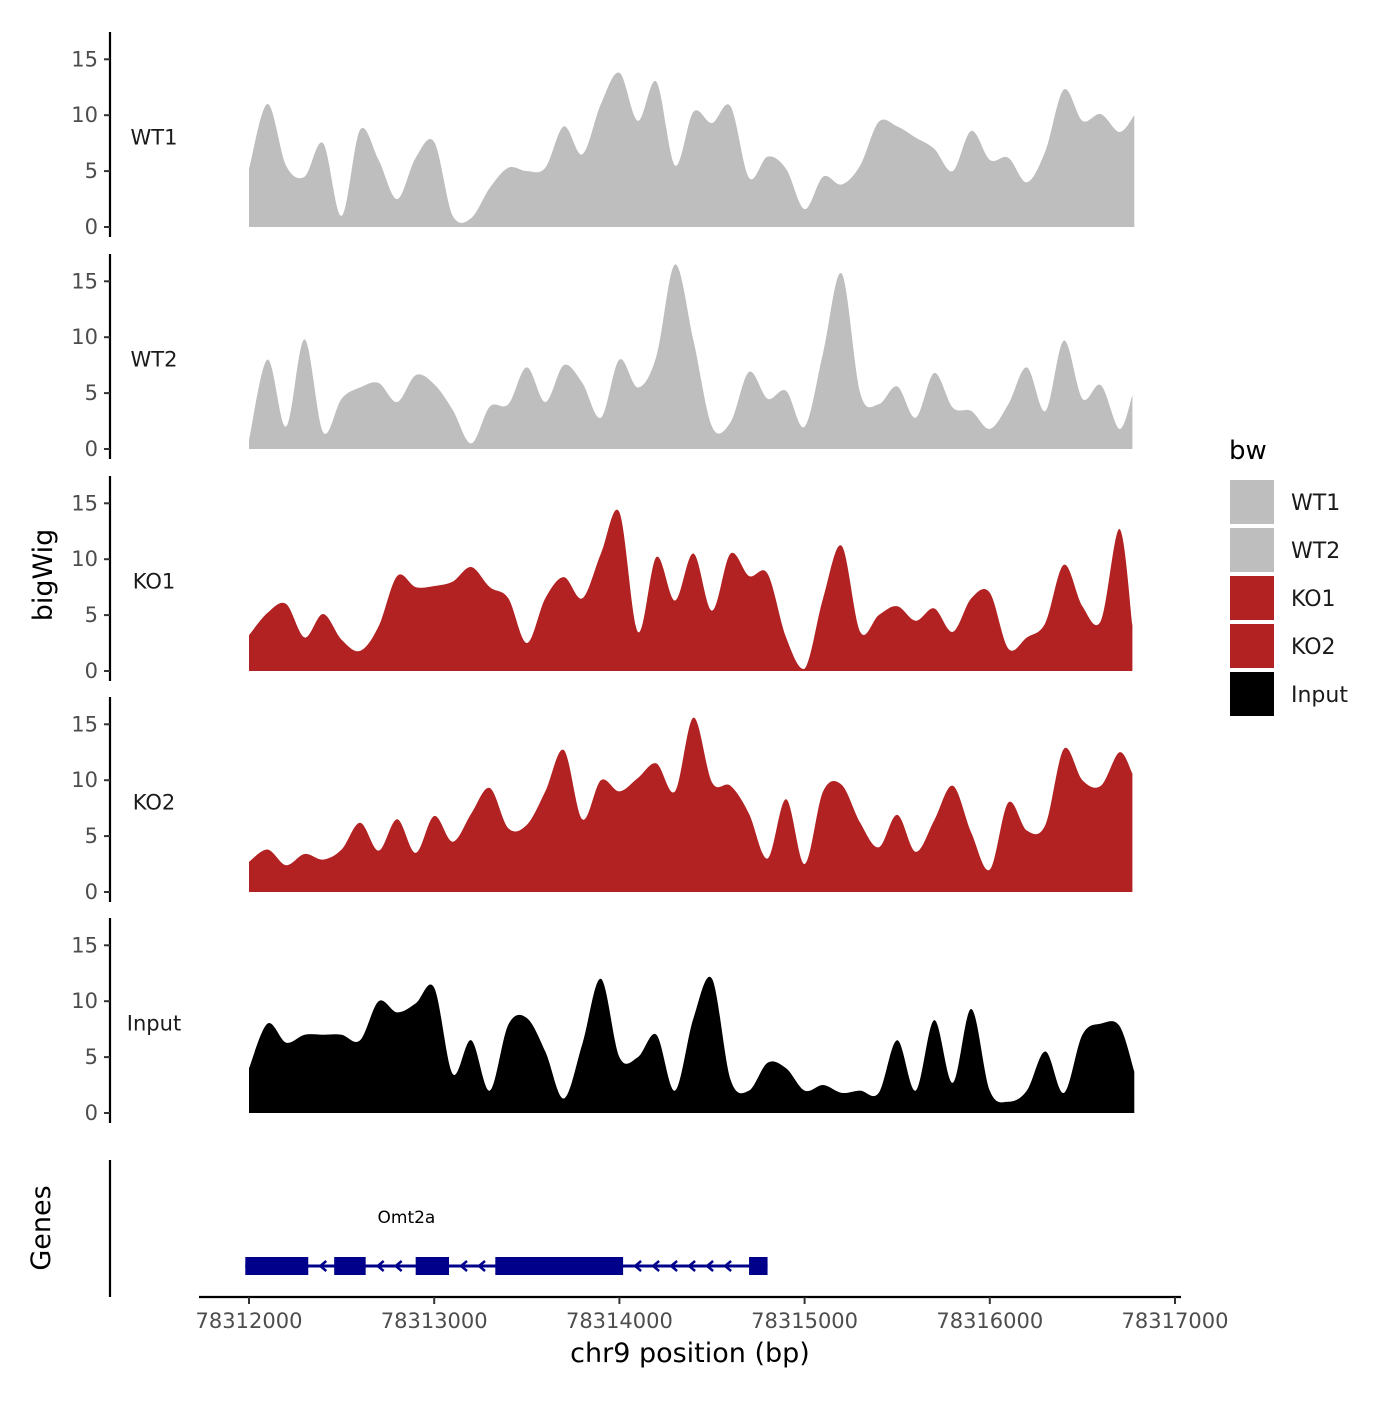 The height and width of the screenshot is (1405, 1400). Describe the element at coordinates (1252, 550) in the screenshot. I see `legend-key-wt2` at that location.